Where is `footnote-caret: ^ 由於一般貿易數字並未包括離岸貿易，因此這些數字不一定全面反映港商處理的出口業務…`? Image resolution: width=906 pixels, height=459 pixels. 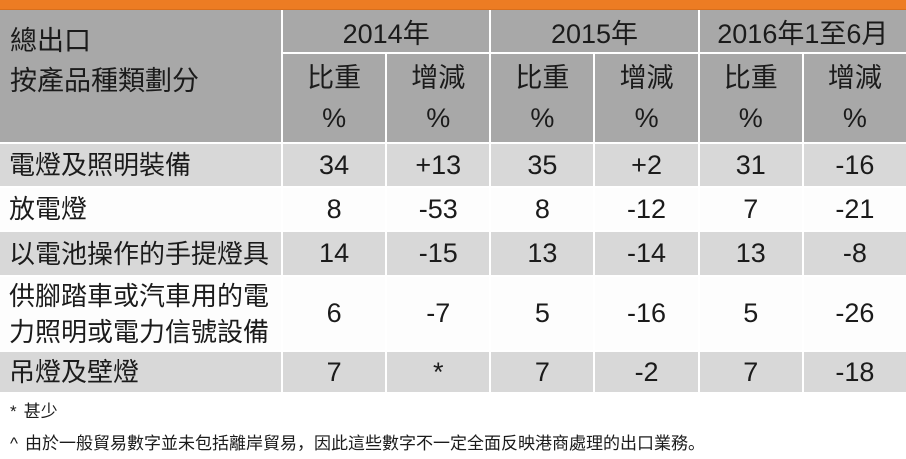 footnote-caret: ^ 由於一般貿易數字並未包括離岸貿易，因此這些數字不一定全面反映港商處理的出口業務… is located at coordinates (453, 443).